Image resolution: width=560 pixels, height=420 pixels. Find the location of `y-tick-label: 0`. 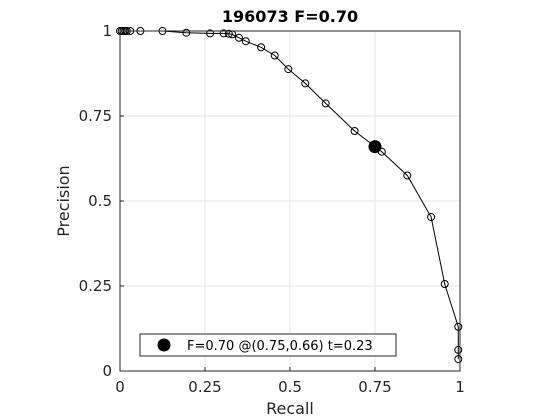

y-tick-label: 0 is located at coordinates (107, 371).